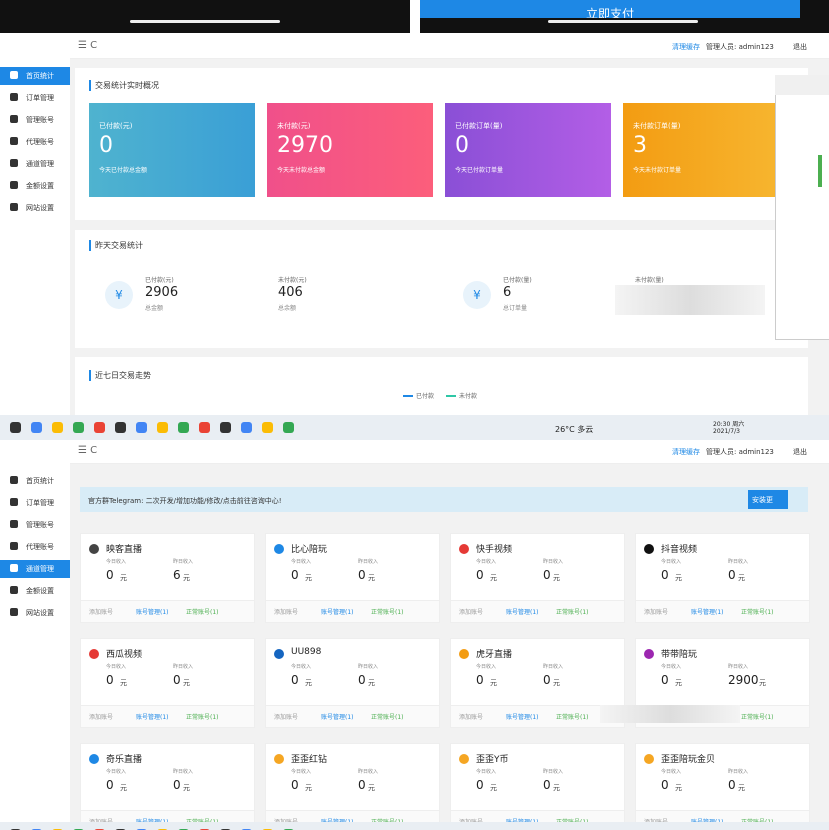 The width and height of the screenshot is (829, 830). Describe the element at coordinates (159, 280) in the screenshot. I see `yesterday-label: 已付款(元)` at that location.